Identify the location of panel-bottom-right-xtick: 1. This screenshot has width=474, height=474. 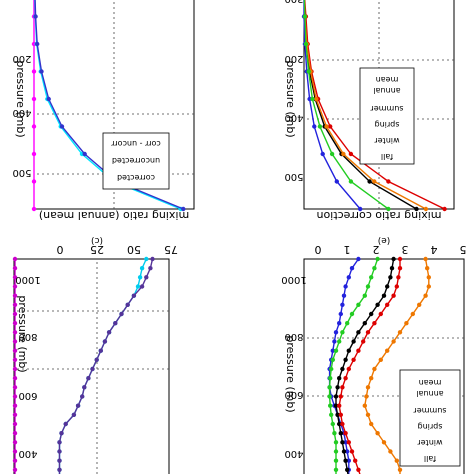
(347, 249).